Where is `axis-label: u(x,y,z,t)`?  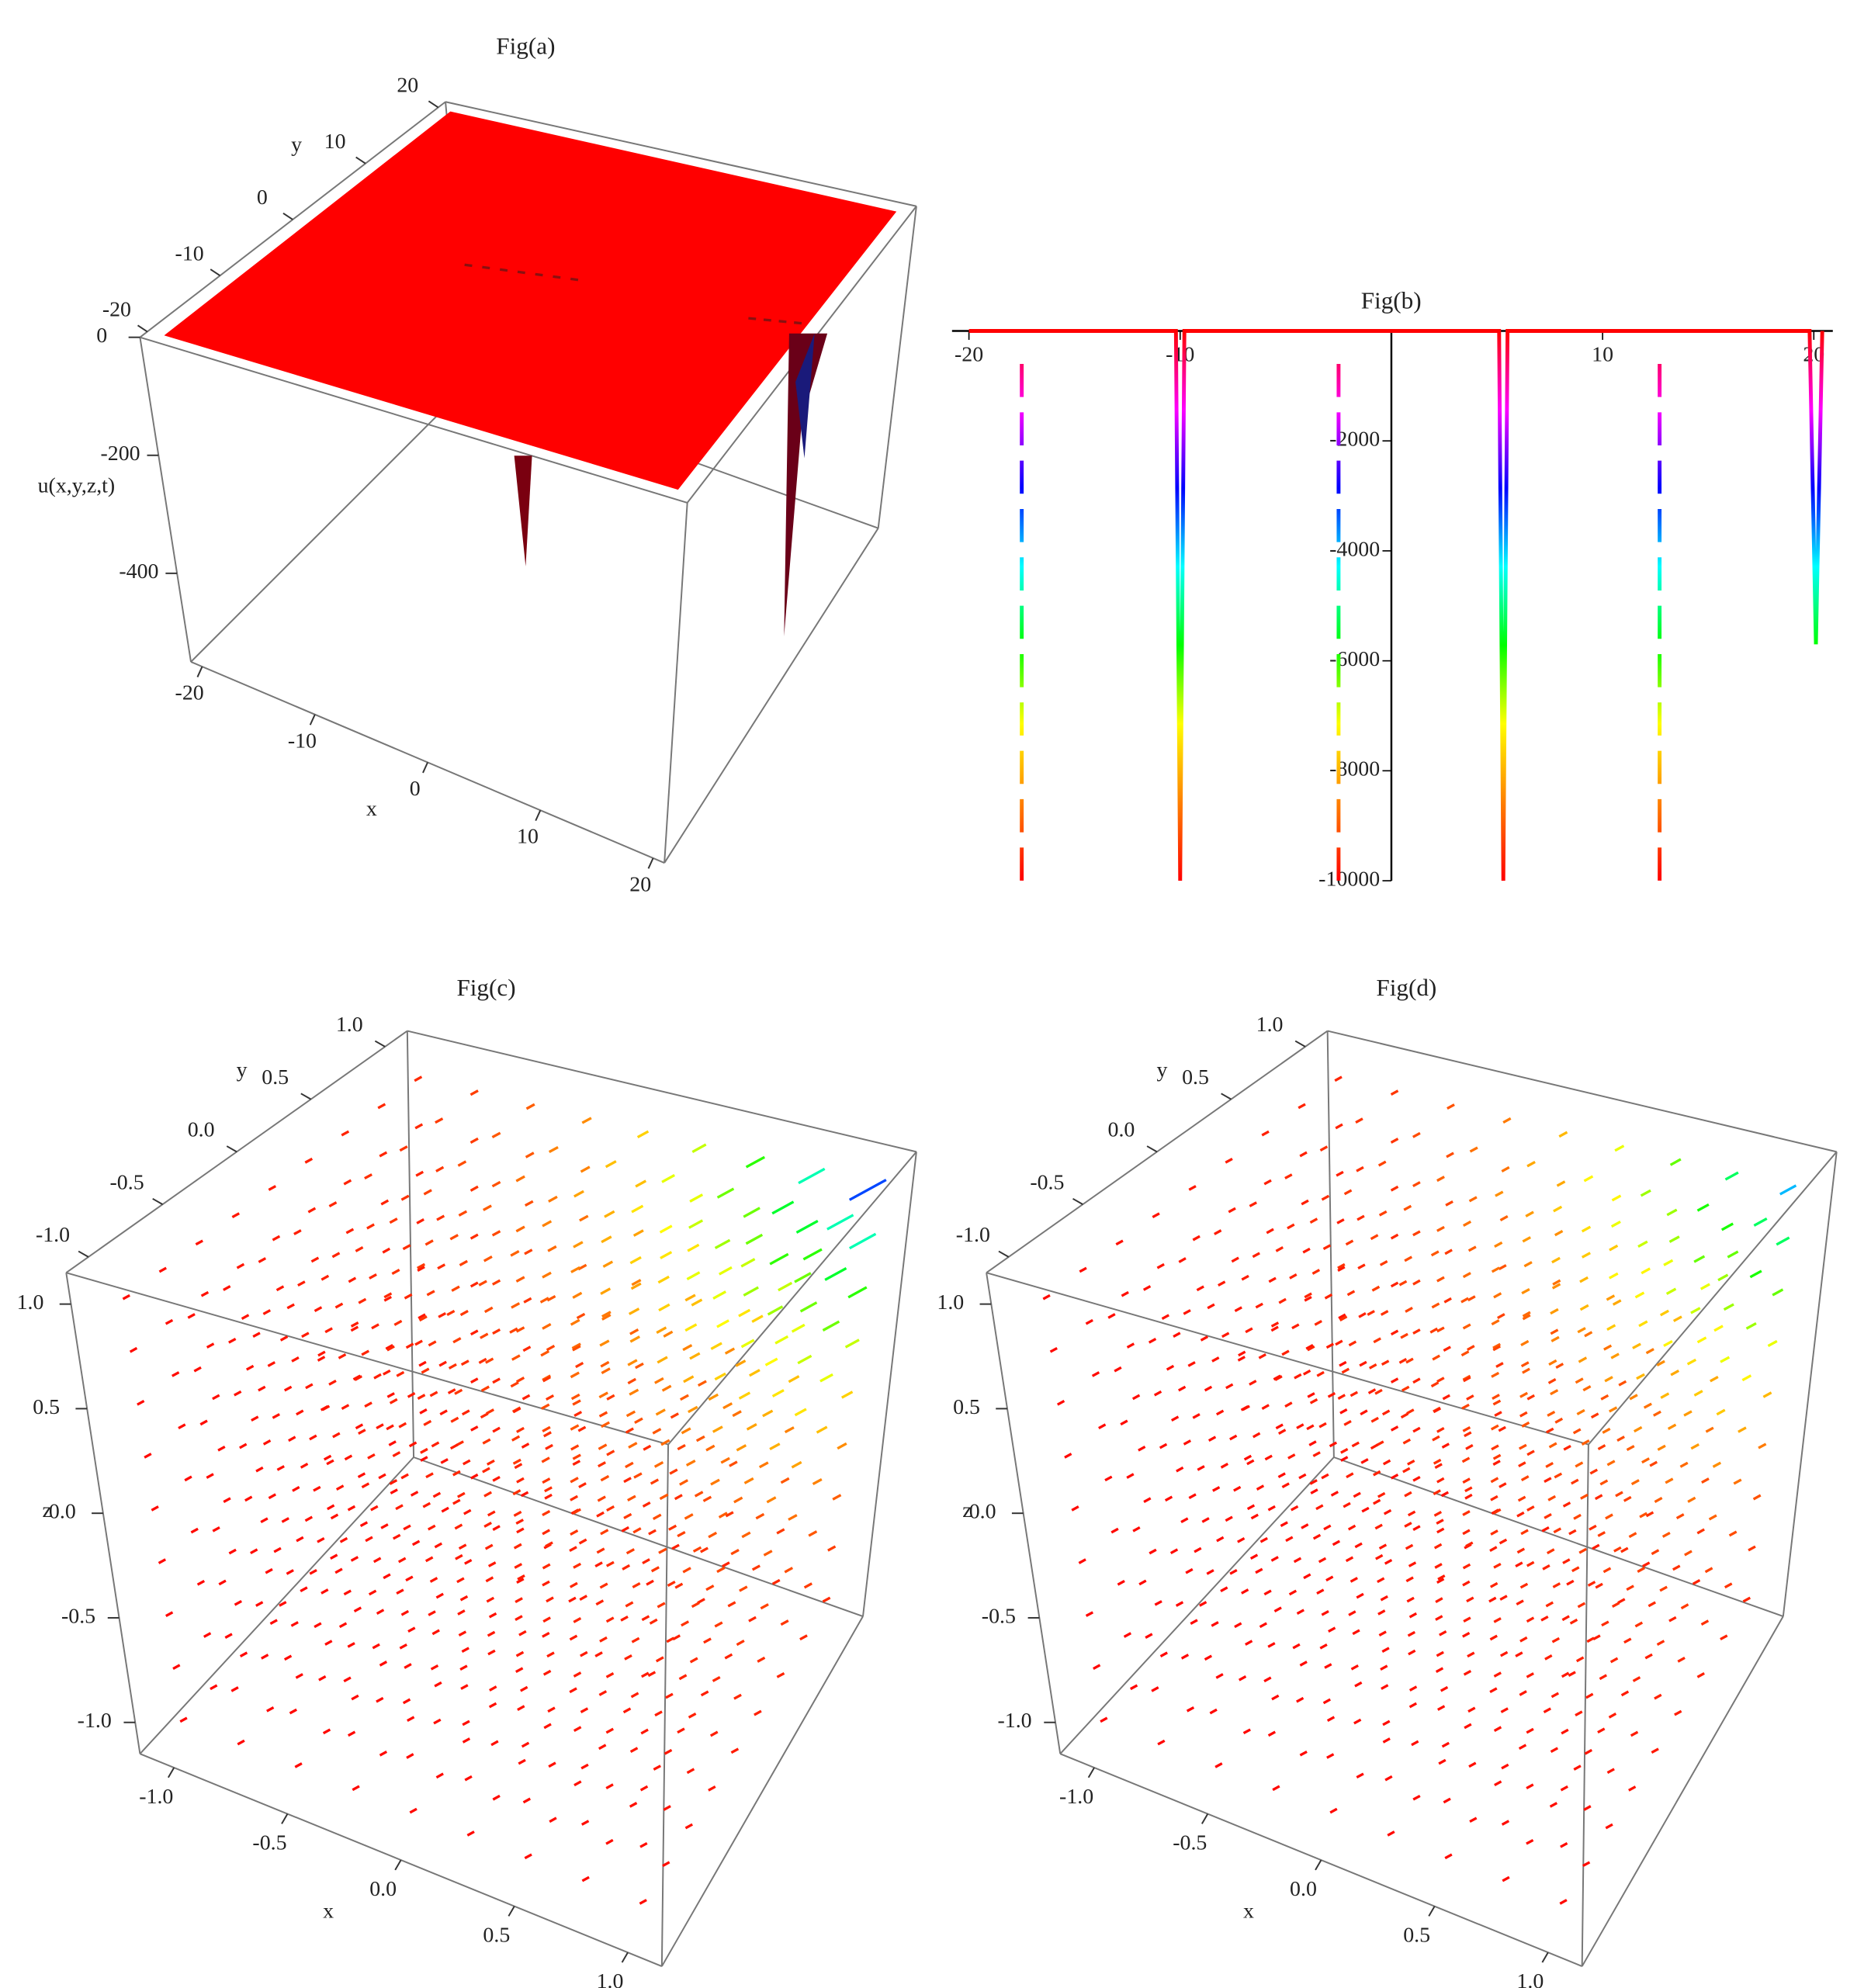
axis-label: u(x,y,z,t) is located at coordinates (77, 486).